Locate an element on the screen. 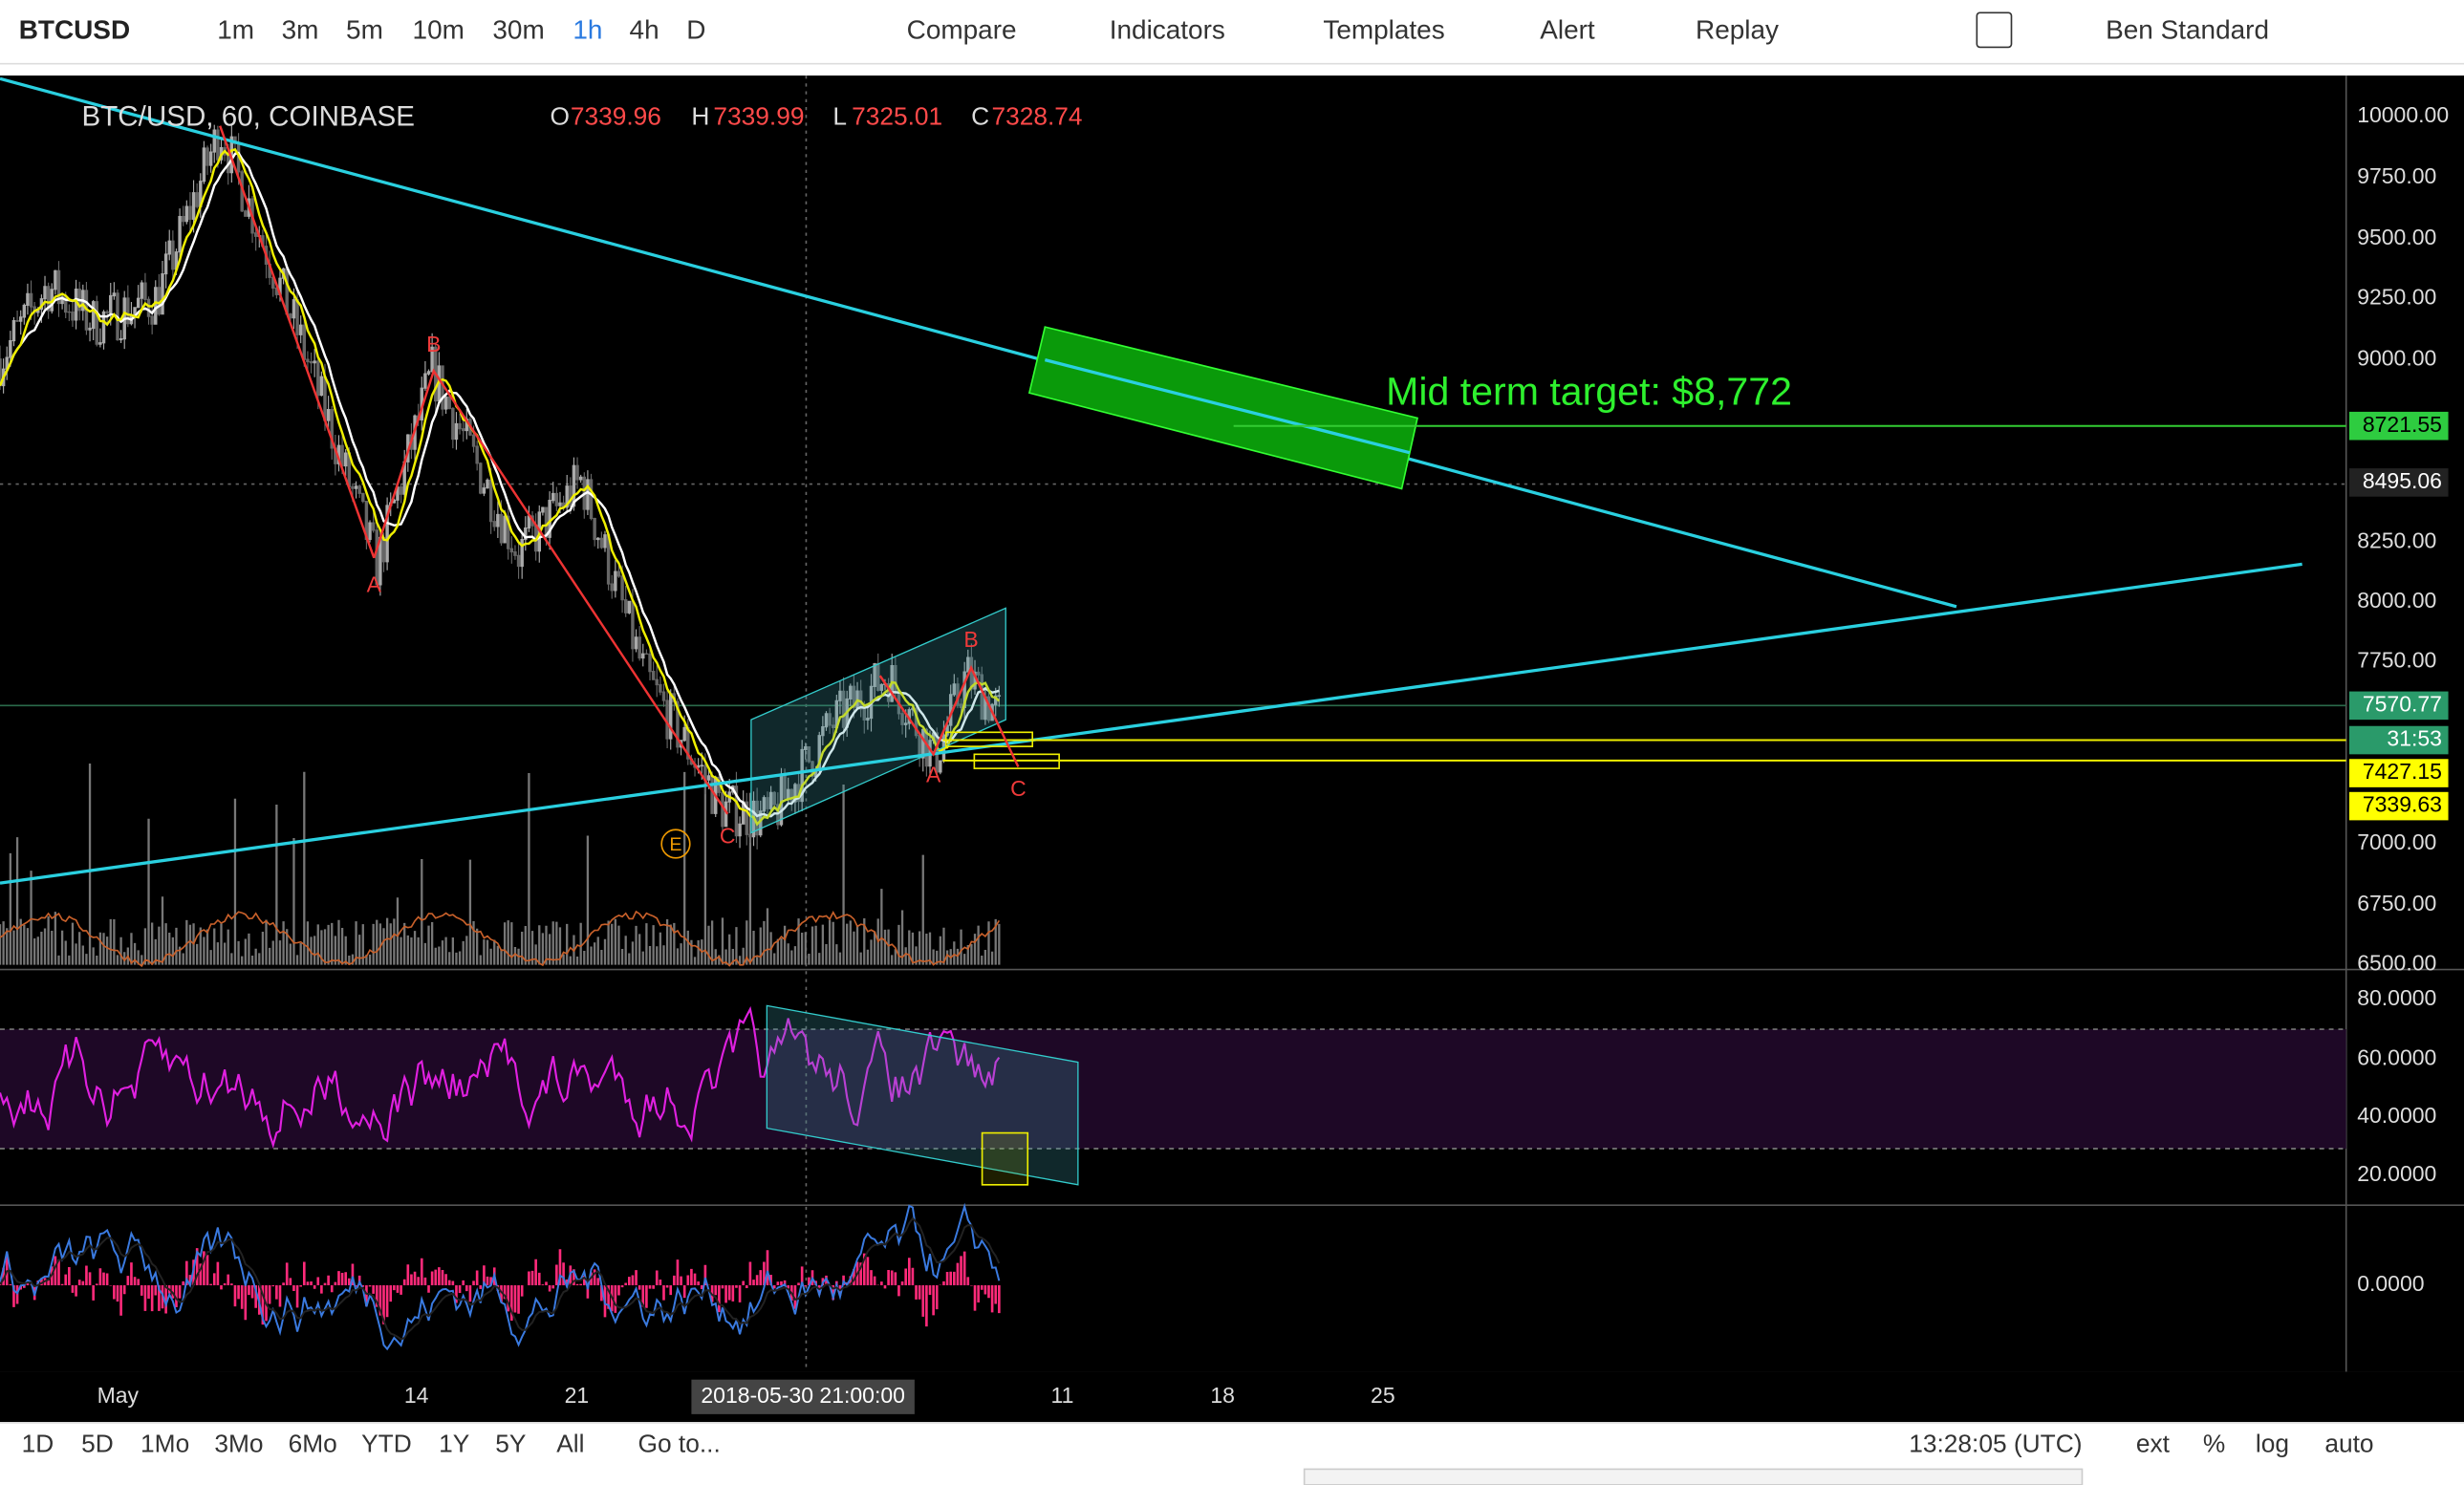 The image size is (2464, 1485). time-label: May is located at coordinates (119, 1396).